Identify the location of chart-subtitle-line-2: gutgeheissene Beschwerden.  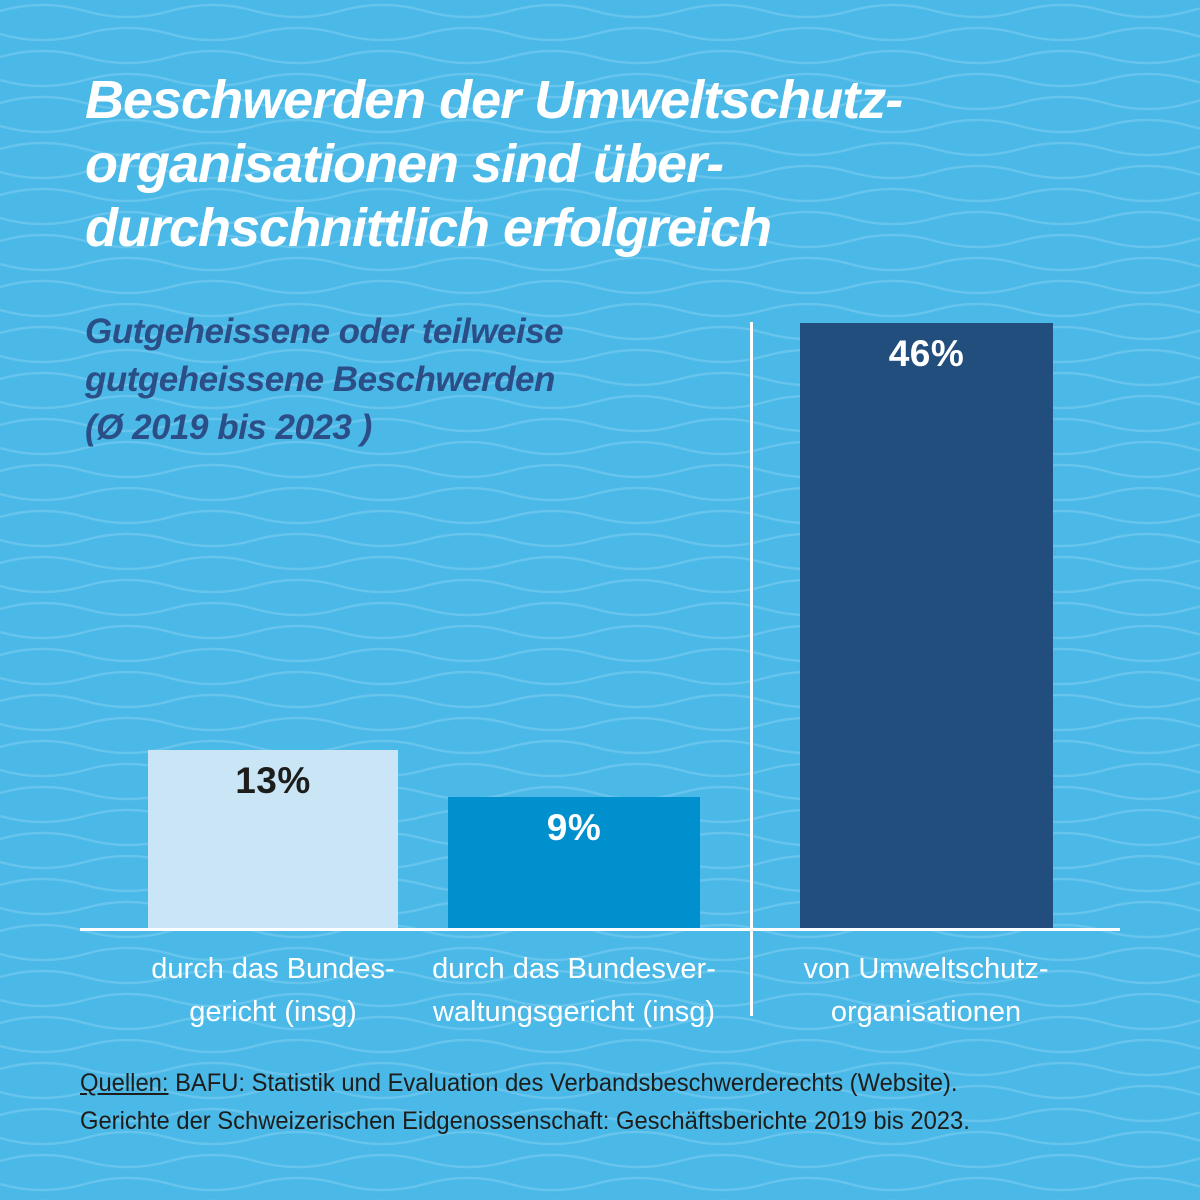
(320, 379).